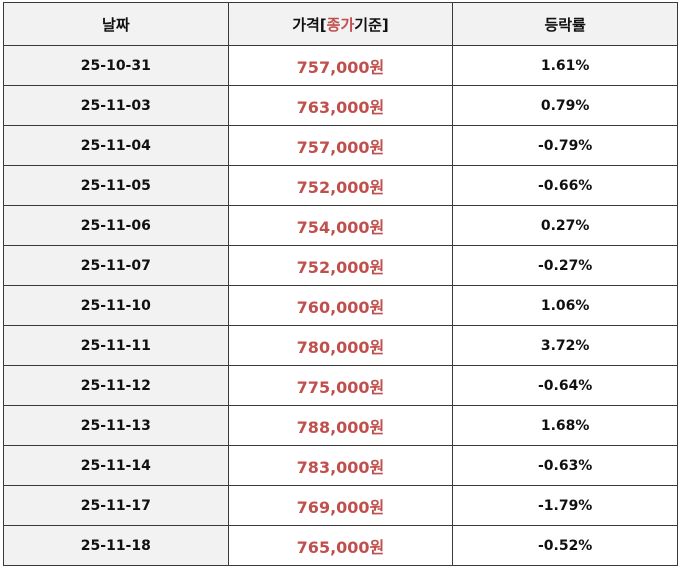  I want to click on price-cell: 763,000원, so click(340, 105).